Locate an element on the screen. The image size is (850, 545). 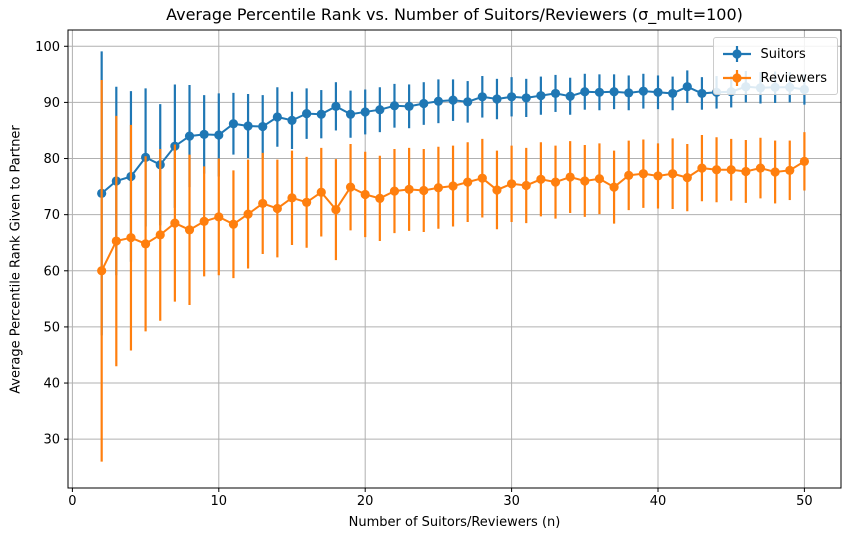
y-tick-label: 30 is located at coordinates (51, 440).